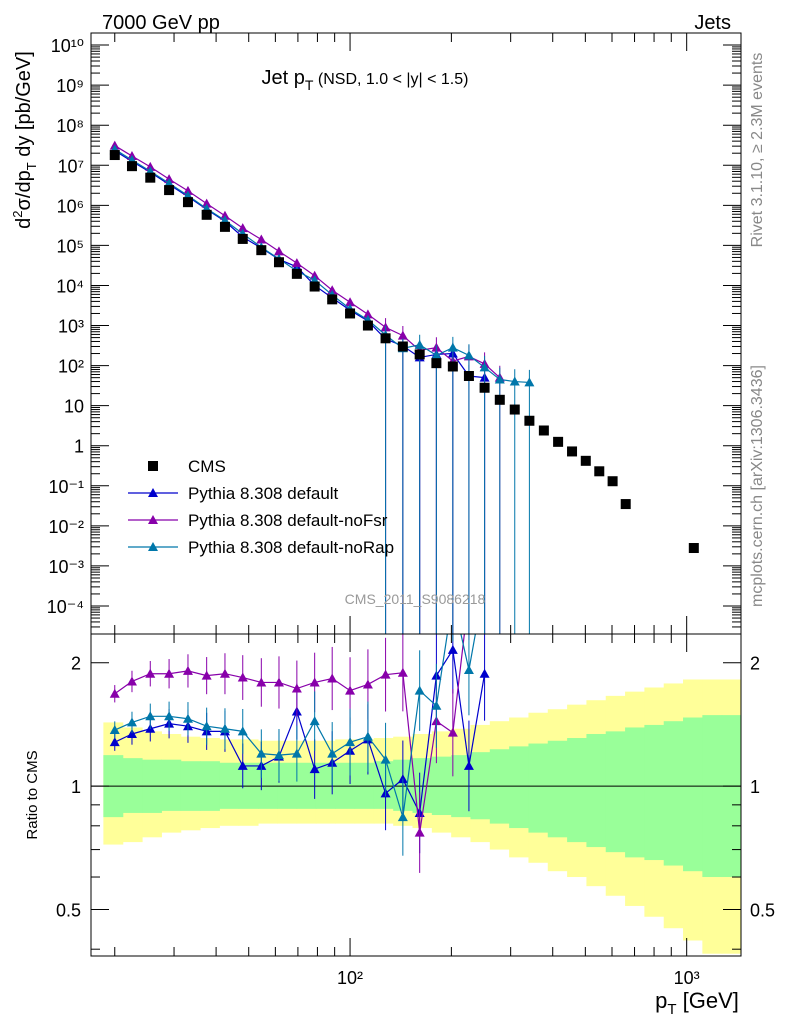 The height and width of the screenshot is (1024, 786). Describe the element at coordinates (291, 547) in the screenshot. I see `legend-label: Pythia 8.308 default-noRap` at that location.